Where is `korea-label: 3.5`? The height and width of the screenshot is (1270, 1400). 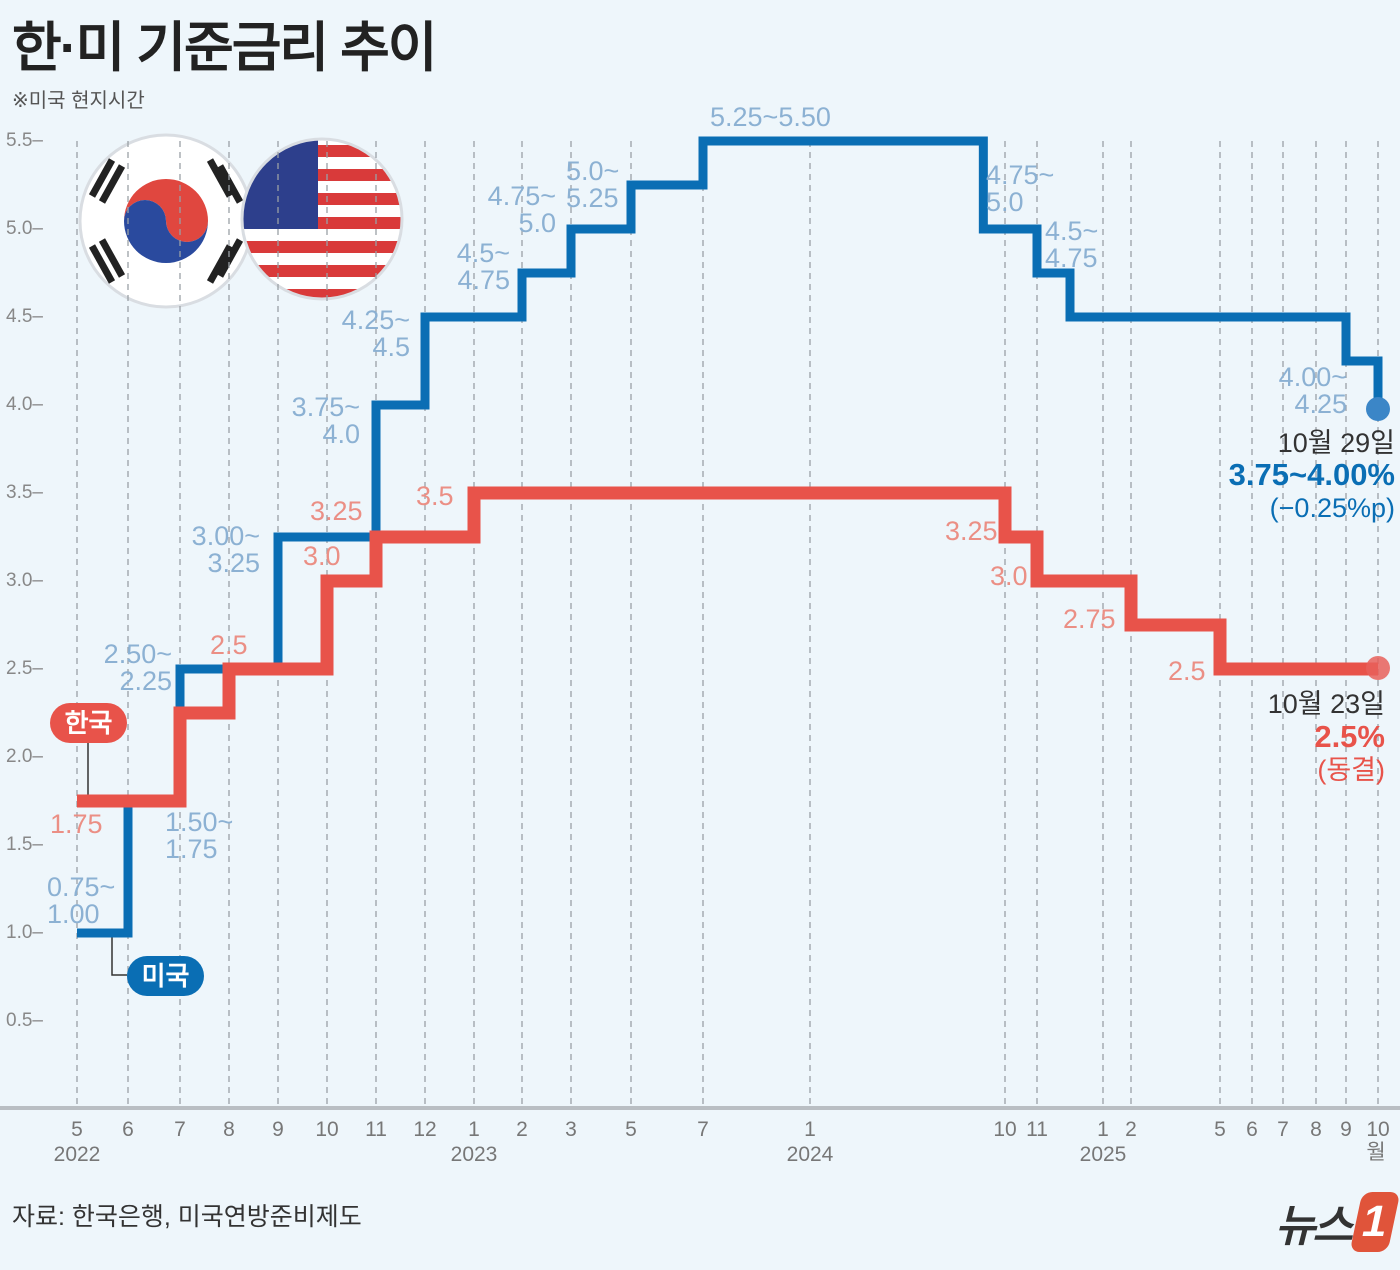 korea-label: 3.5 is located at coordinates (435, 496).